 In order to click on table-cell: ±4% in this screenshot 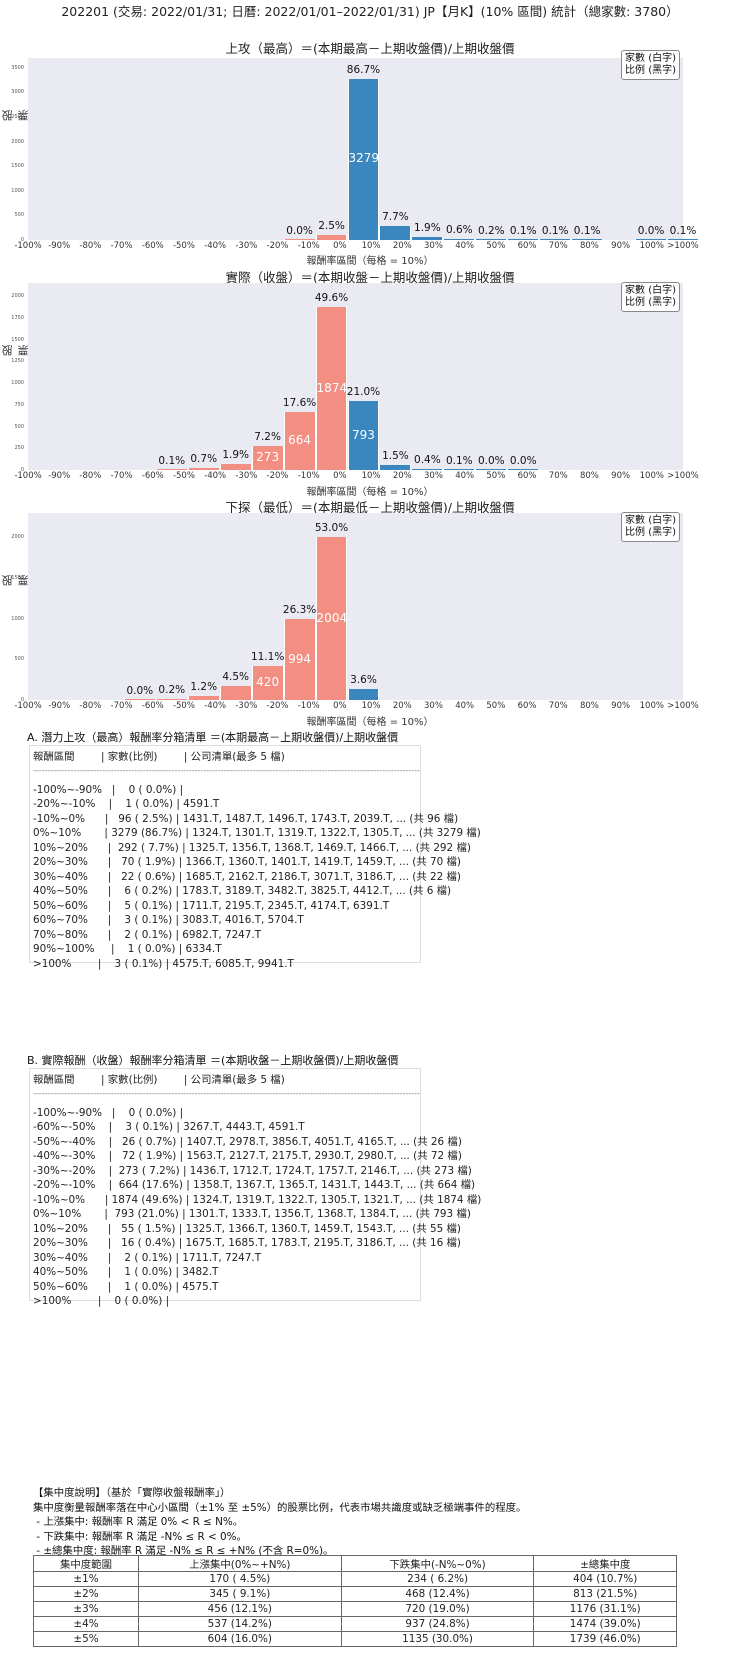, I will do `click(86, 1624)`.